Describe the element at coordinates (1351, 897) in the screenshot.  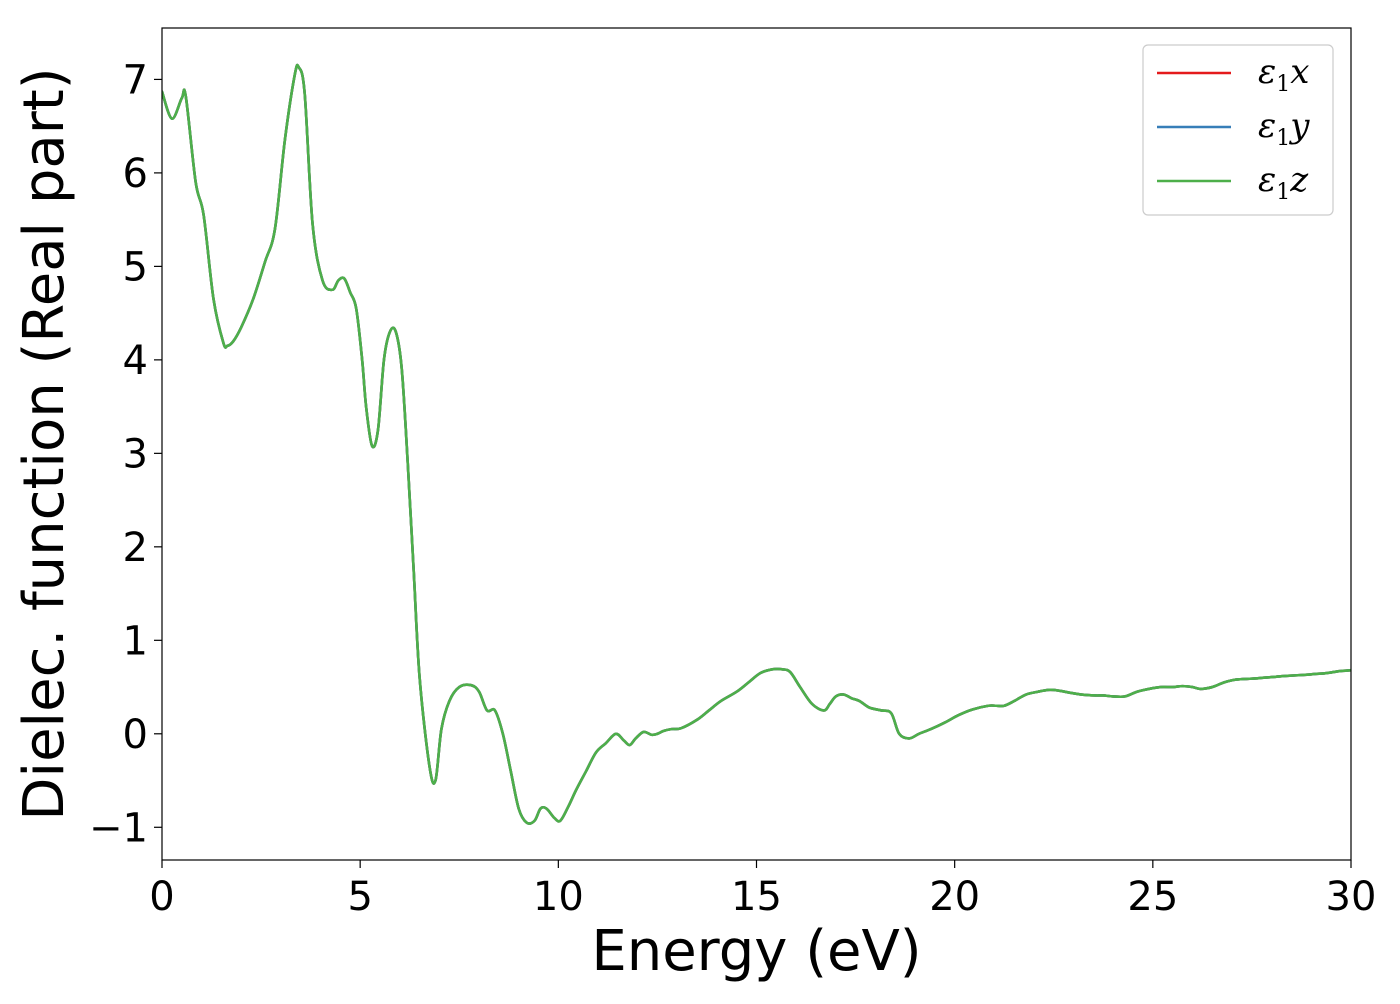
I see `x-tick-label: 30` at that location.